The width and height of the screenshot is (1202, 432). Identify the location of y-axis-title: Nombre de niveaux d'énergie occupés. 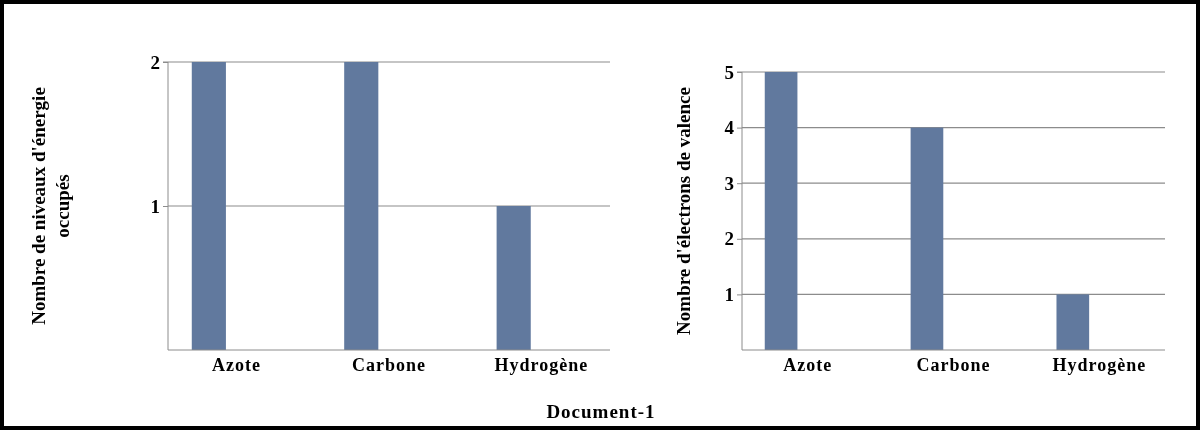
(50, 206).